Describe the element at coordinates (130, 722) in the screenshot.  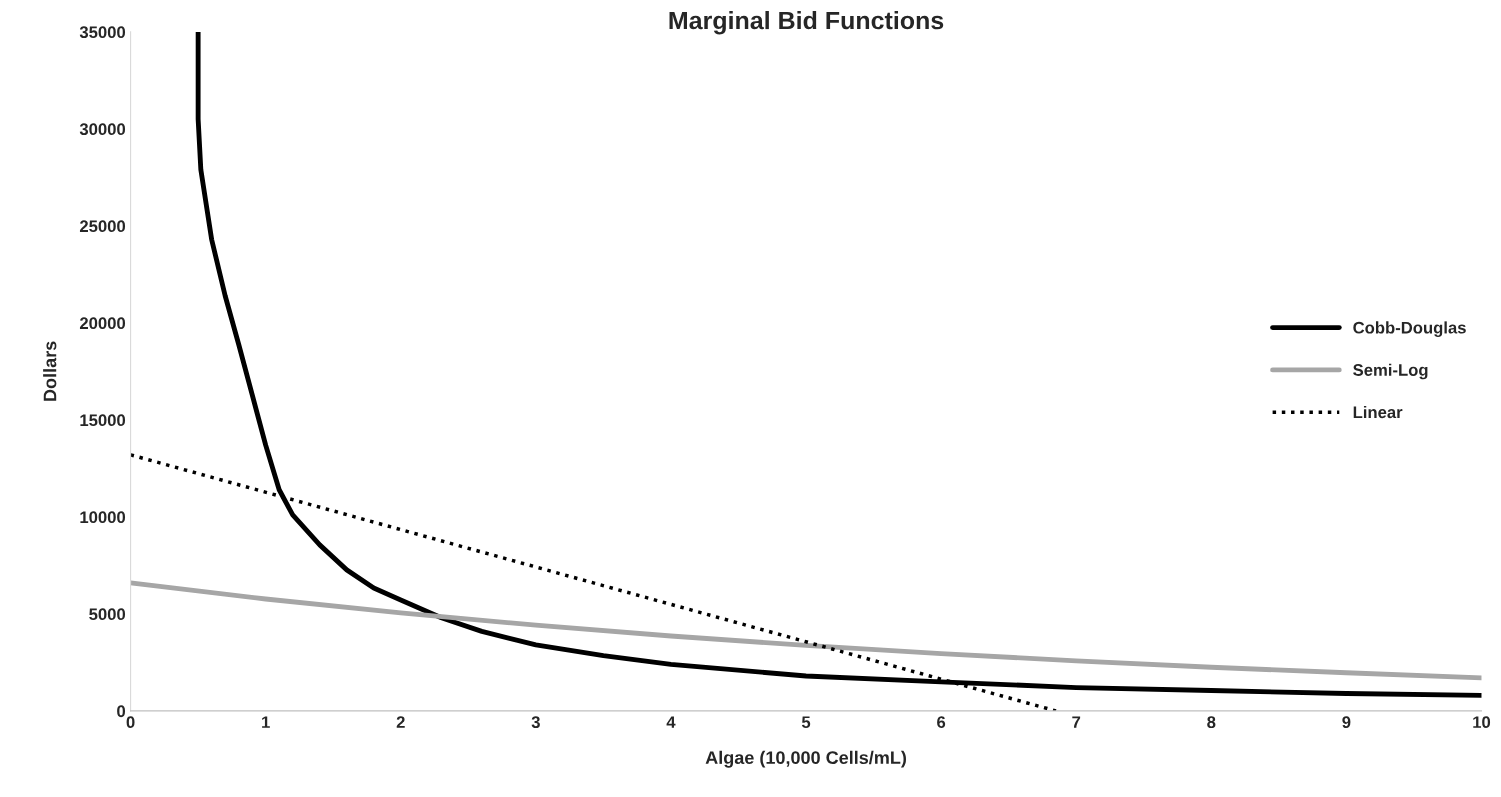
I see `x-tick-label: 0` at that location.